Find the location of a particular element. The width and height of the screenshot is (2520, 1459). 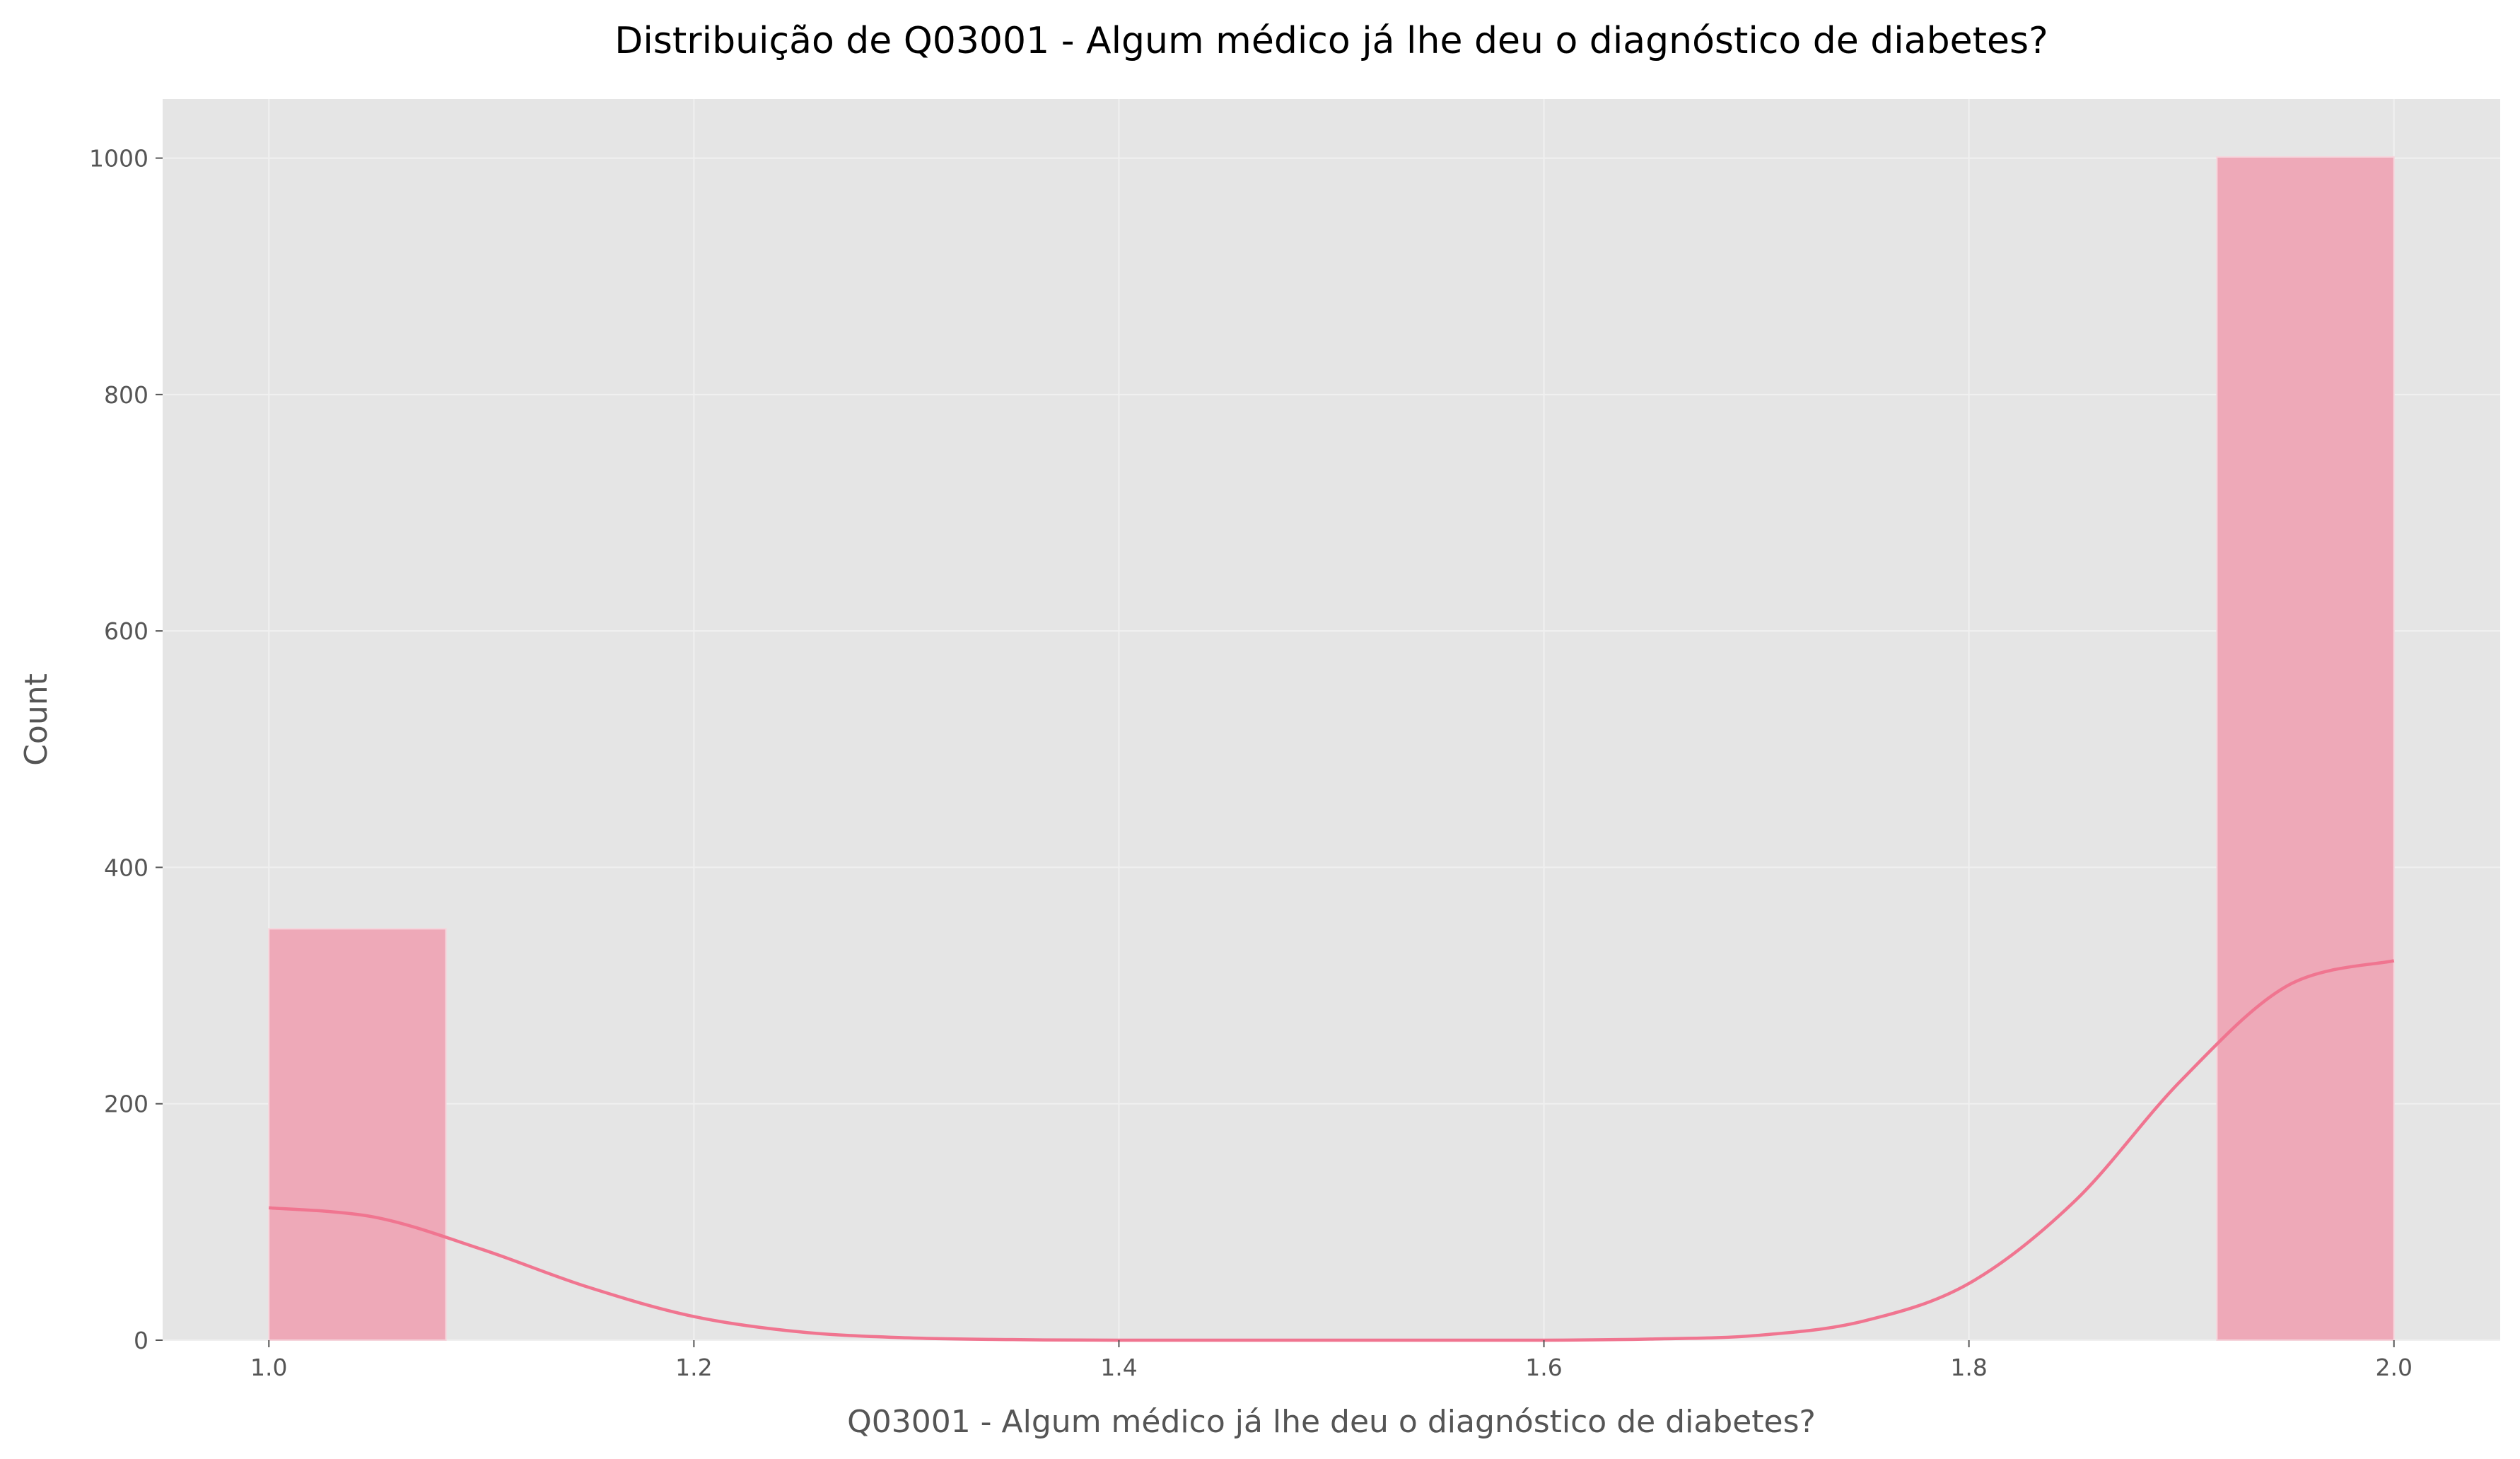

x-tick-label: 1.4 is located at coordinates (1119, 1367).